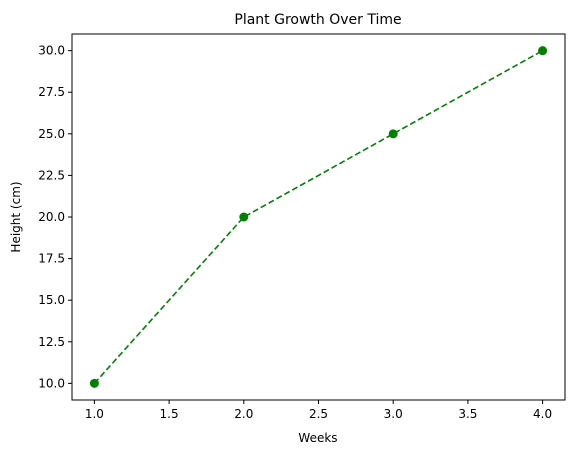  What do you see at coordinates (542, 414) in the screenshot?
I see `x-tick-label: 4.0` at bounding box center [542, 414].